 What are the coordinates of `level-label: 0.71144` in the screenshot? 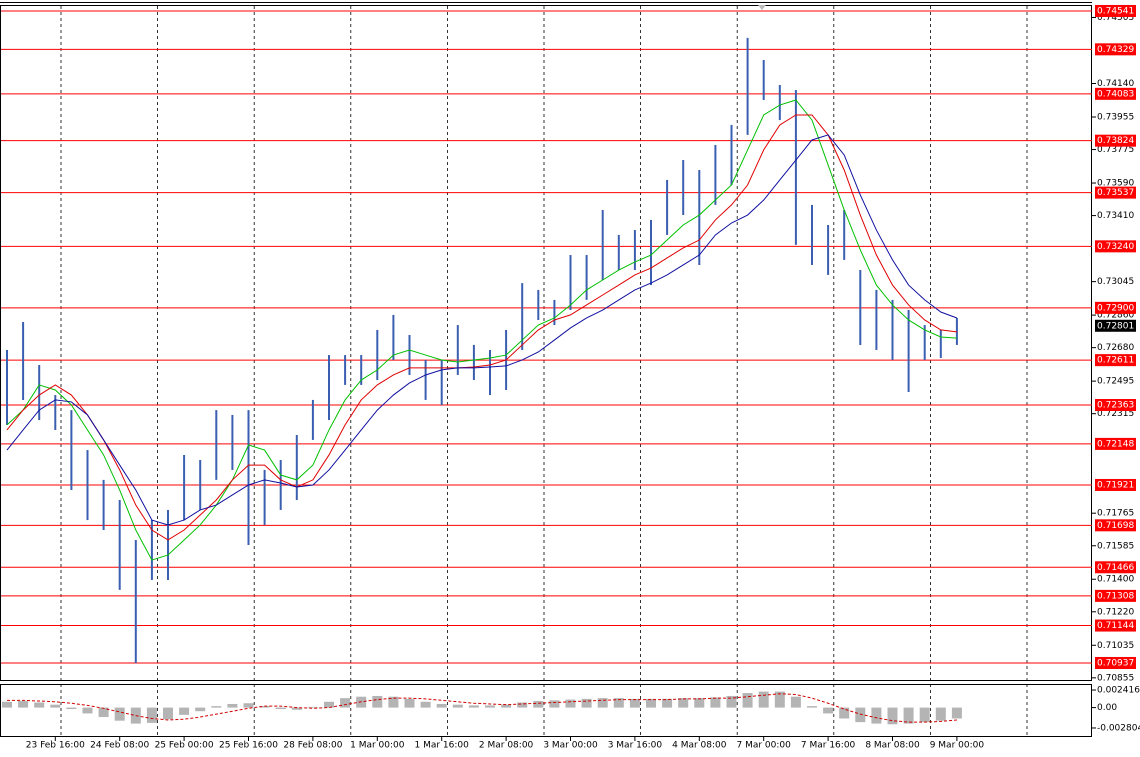 It's located at (1115, 625).